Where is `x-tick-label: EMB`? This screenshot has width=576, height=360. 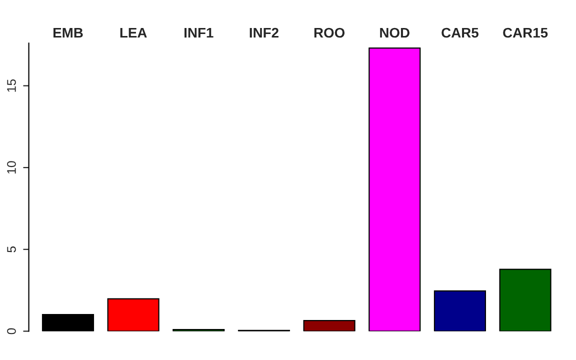
x-tick-label: EMB is located at coordinates (68, 33).